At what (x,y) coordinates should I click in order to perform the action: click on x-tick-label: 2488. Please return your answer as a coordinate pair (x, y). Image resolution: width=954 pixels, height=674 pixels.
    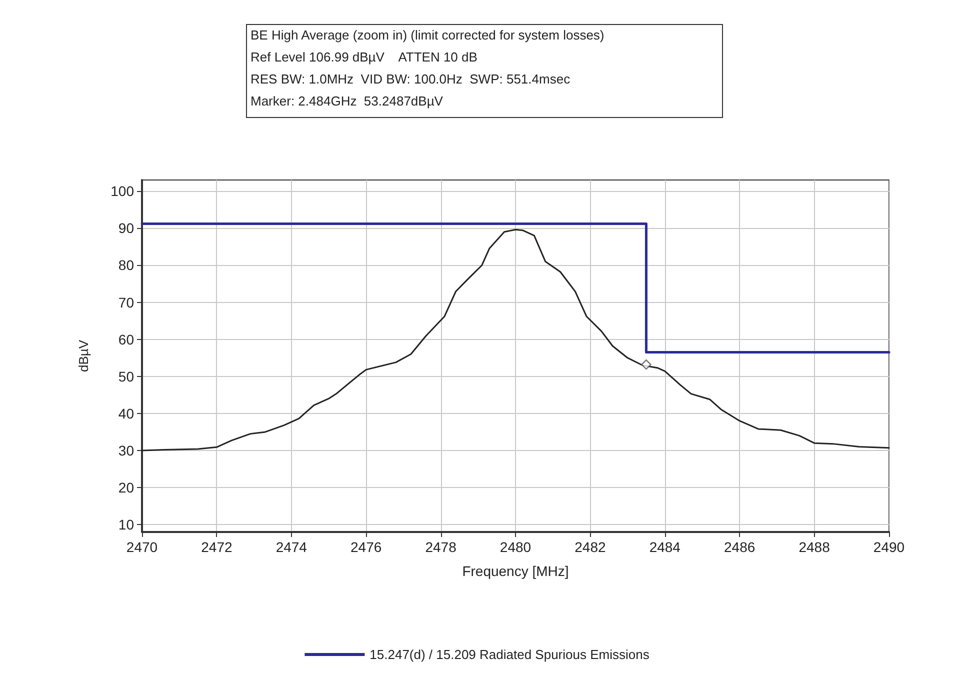
    Looking at the image, I should click on (814, 547).